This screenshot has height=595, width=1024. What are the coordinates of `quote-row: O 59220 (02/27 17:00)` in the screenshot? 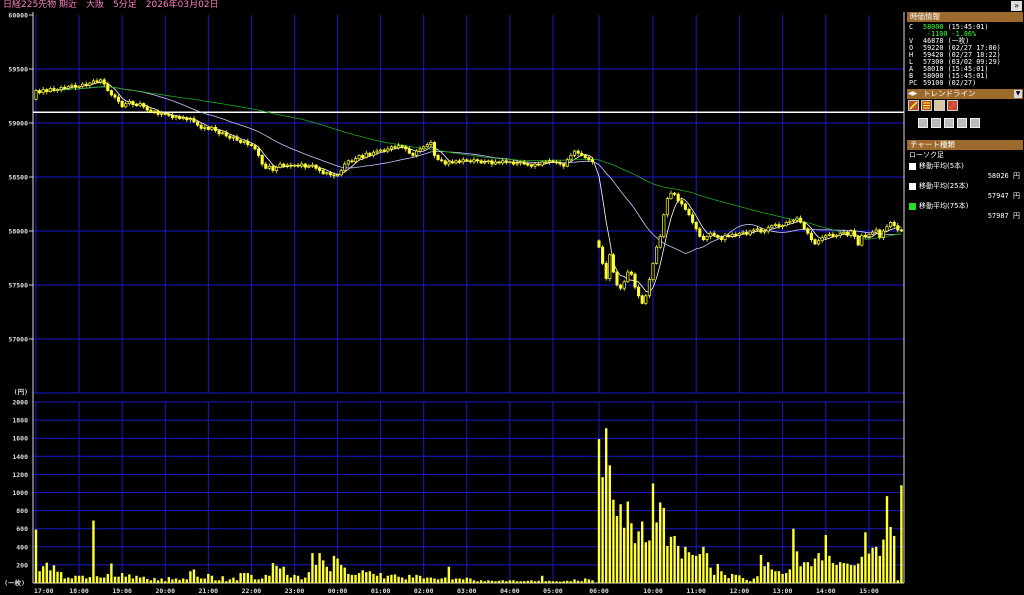 It's located at (955, 48).